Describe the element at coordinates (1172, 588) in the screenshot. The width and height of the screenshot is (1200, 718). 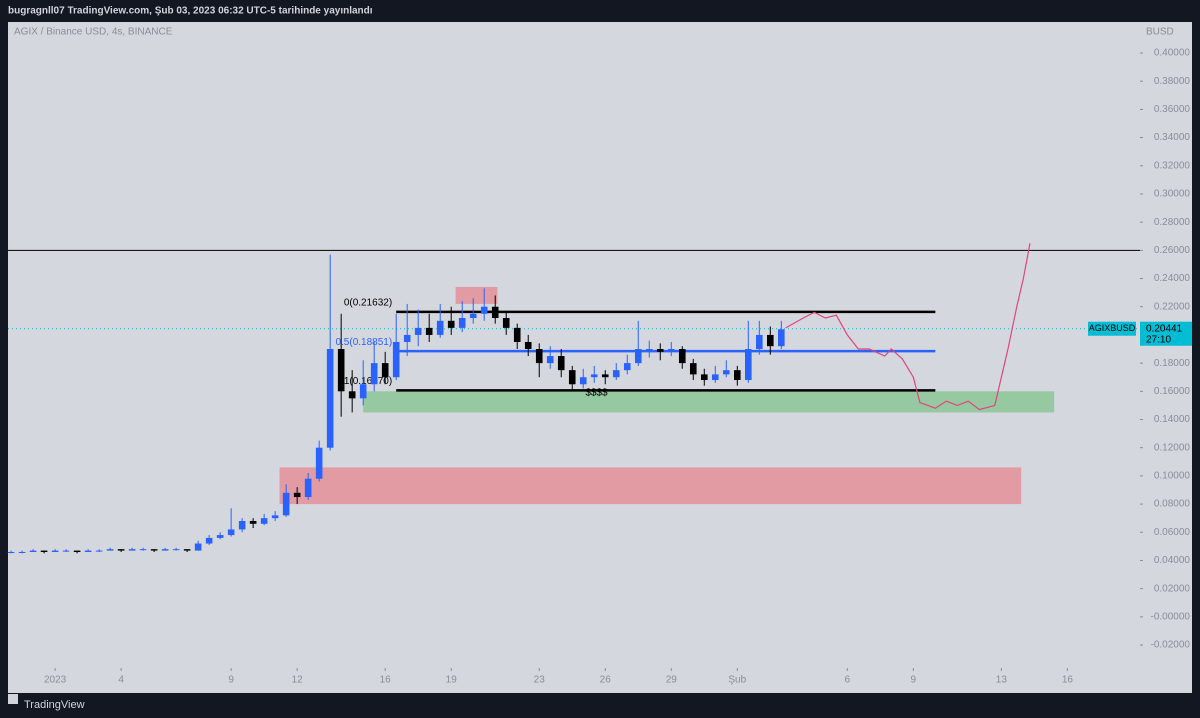
I see `y-tick-label: 0.02000` at that location.